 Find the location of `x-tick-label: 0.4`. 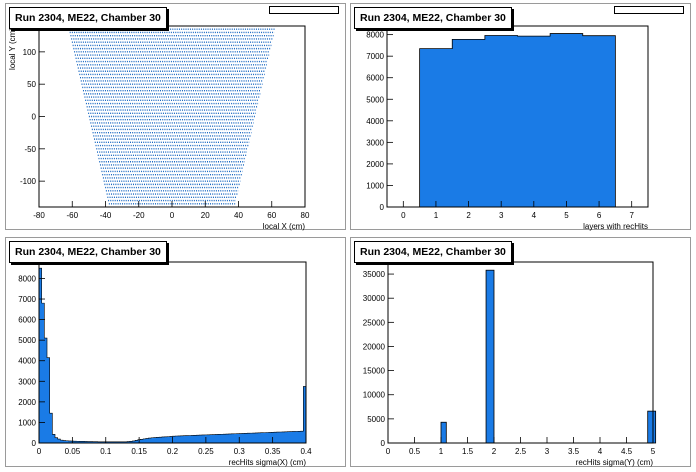

x-tick-label: 0.4 is located at coordinates (306, 451).